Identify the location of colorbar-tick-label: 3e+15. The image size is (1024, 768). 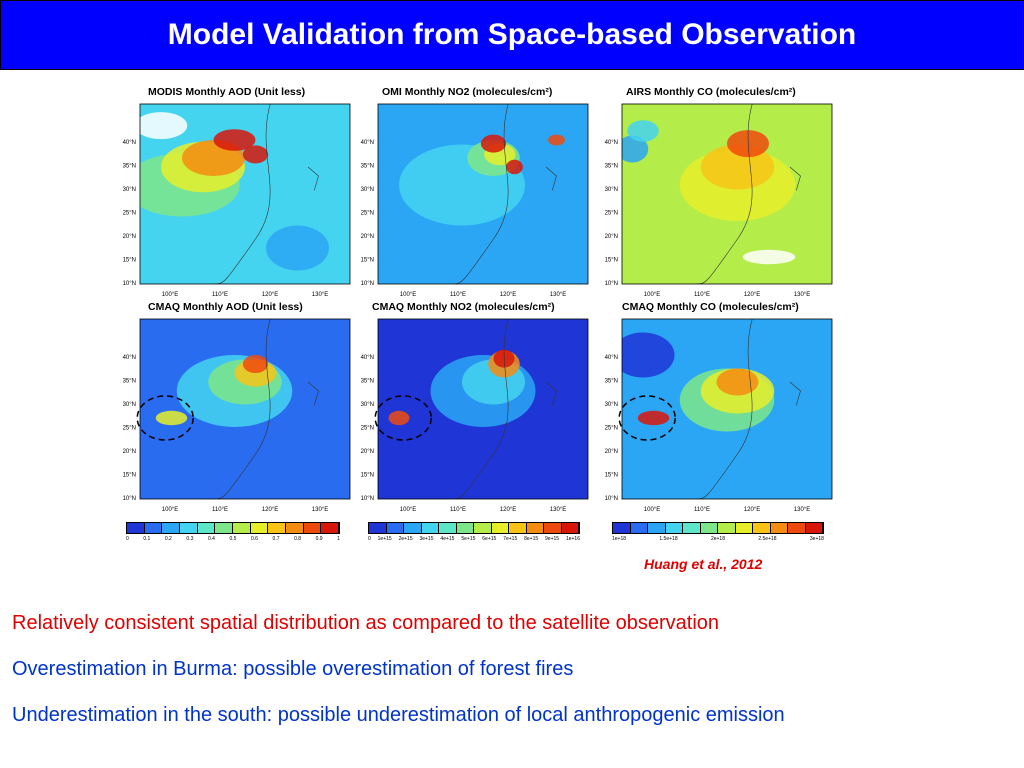
(426, 539).